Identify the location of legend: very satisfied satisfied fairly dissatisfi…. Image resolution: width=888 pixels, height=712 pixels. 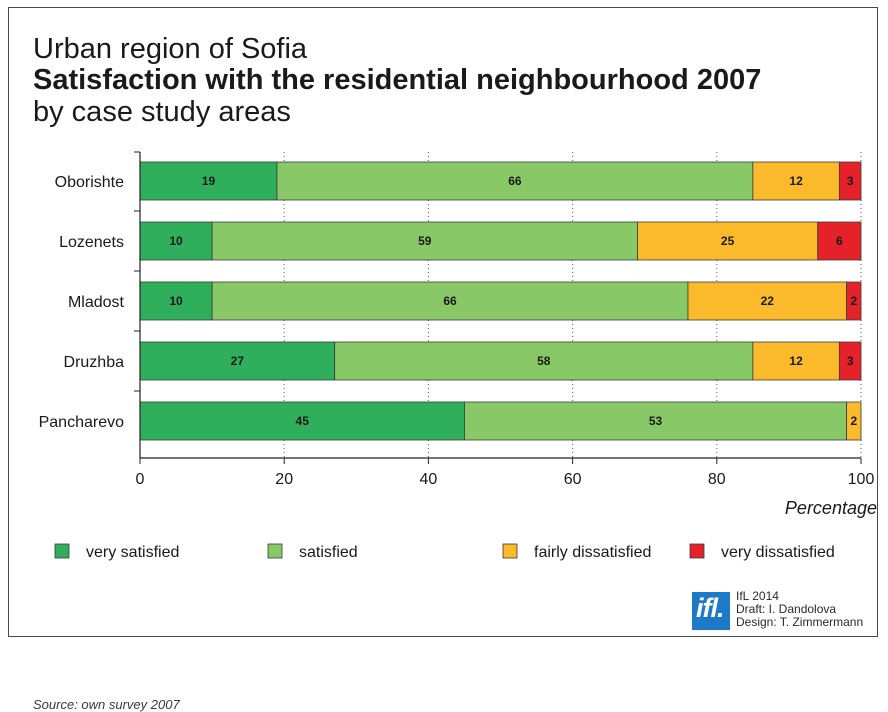
(444, 552).